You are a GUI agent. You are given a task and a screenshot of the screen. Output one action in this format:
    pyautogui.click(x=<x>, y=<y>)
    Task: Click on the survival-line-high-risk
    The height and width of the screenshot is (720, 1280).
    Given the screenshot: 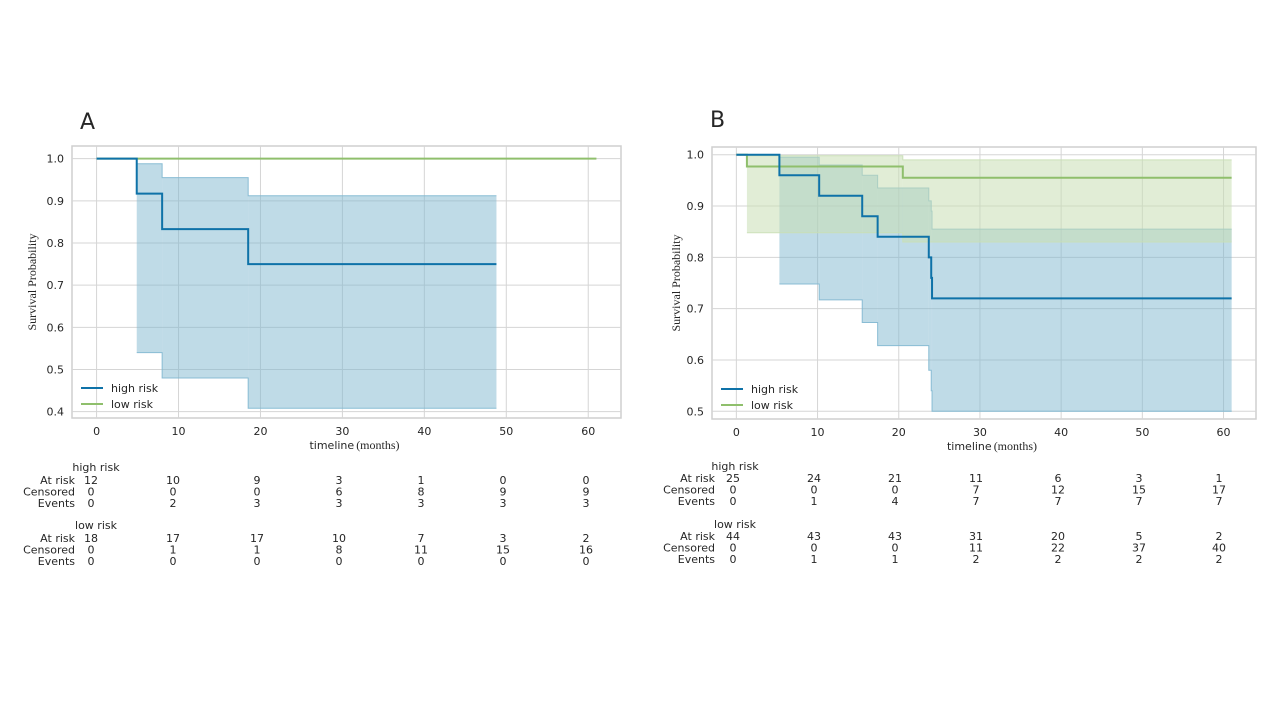 What is the action you would take?
    pyautogui.click(x=296, y=211)
    